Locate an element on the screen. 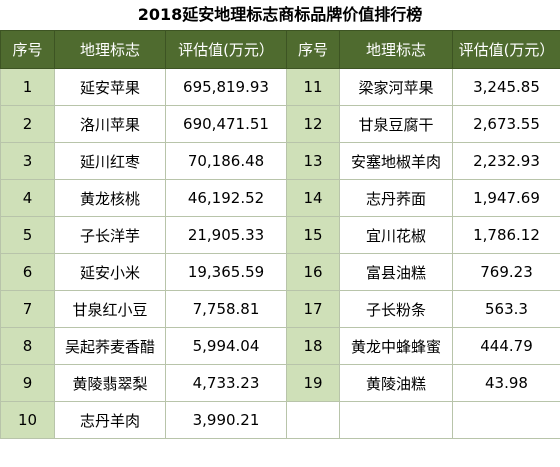 The height and width of the screenshot is (467, 560). value-cell: 3,990.21 is located at coordinates (226, 420).